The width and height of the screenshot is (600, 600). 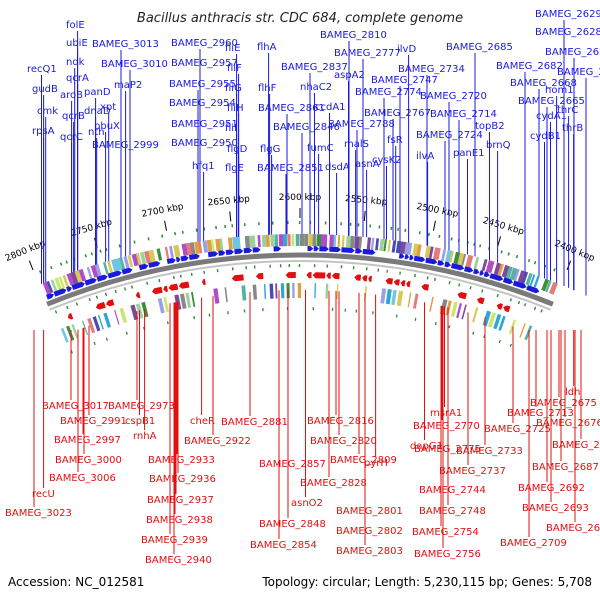 What do you see at coordinates (92, 228) in the screenshot?
I see `tick-label: 2750 kbp` at bounding box center [92, 228].